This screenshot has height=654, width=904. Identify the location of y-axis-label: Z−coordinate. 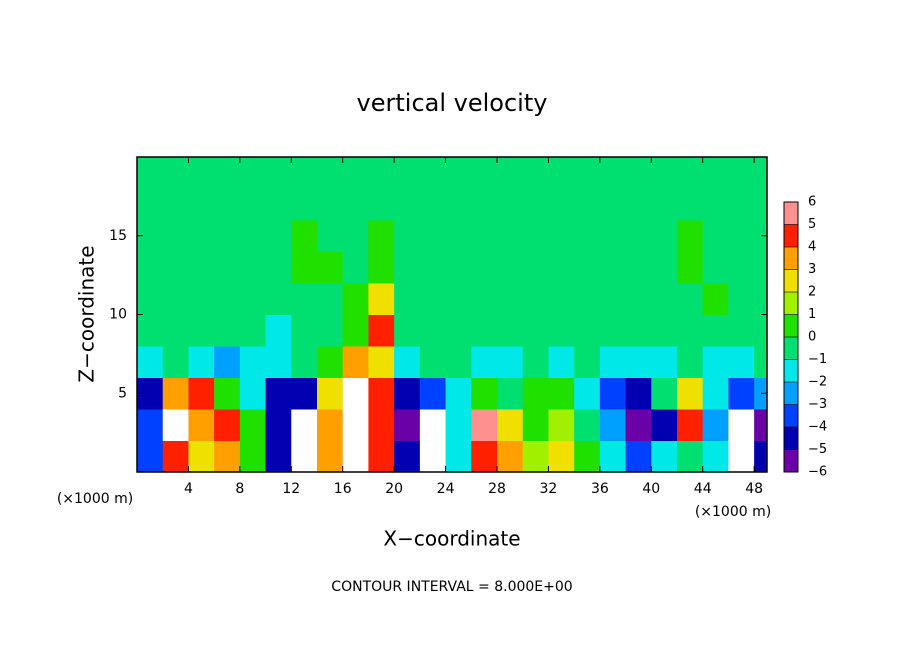
(87, 313).